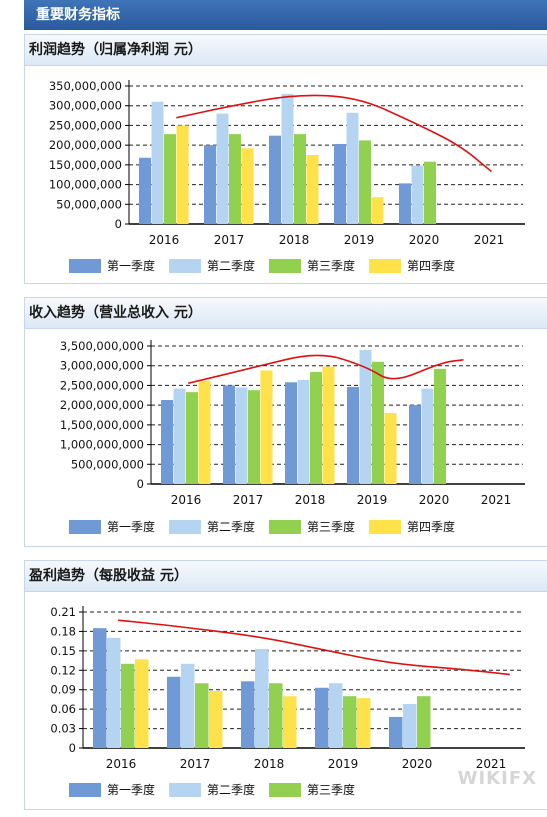 The width and height of the screenshot is (547, 817). What do you see at coordinates (262, 526) in the screenshot?
I see `revenue-legend: 第一季度 第二季度 第三季度 第四季度` at bounding box center [262, 526].